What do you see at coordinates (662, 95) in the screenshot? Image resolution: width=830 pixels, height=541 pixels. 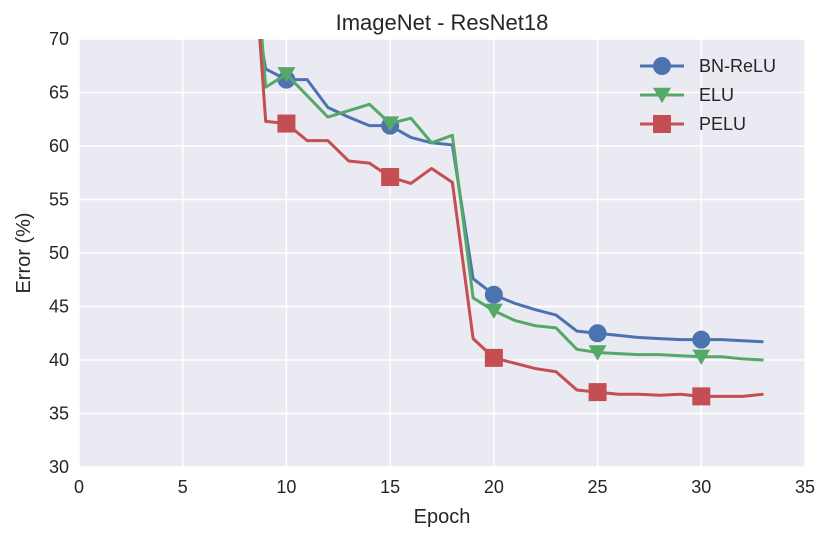 I see `legend-marker-elu` at bounding box center [662, 95].